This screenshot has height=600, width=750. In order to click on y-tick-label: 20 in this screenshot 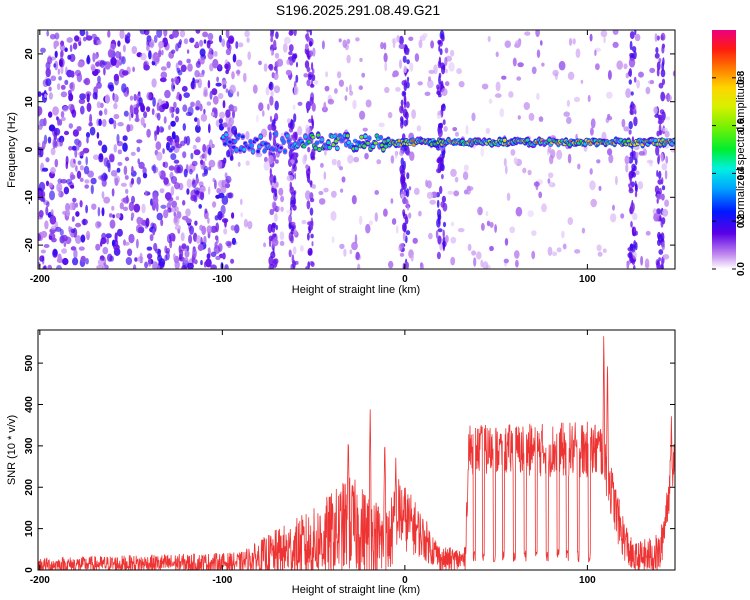, I will do `click(29, 54)`.